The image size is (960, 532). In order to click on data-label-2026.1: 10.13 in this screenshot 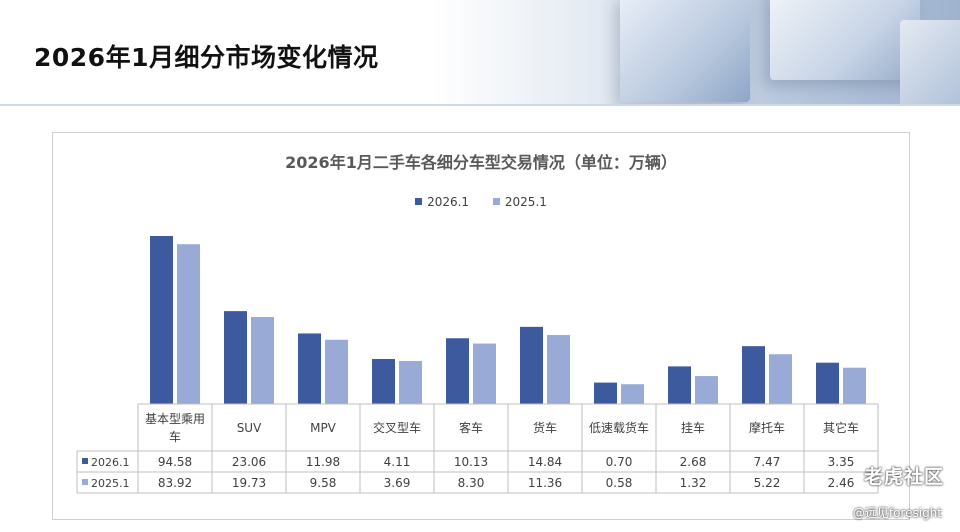, I will do `click(471, 462)`.